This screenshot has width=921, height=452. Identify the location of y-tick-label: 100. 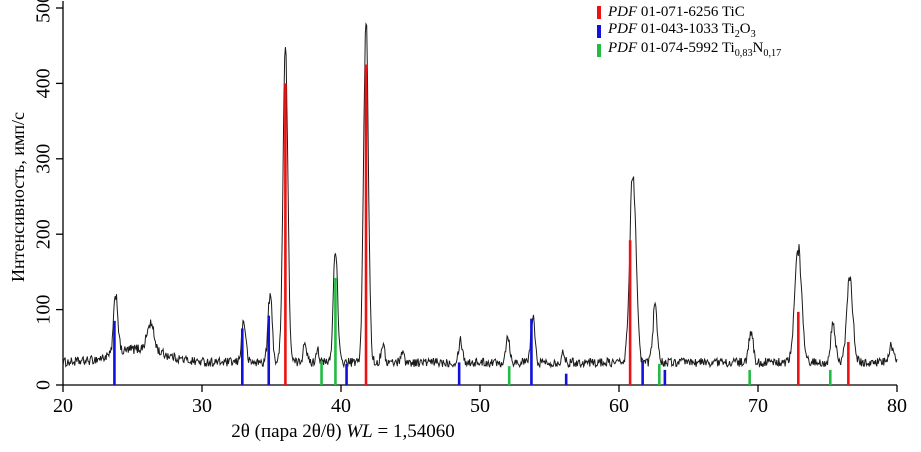
(44, 310).